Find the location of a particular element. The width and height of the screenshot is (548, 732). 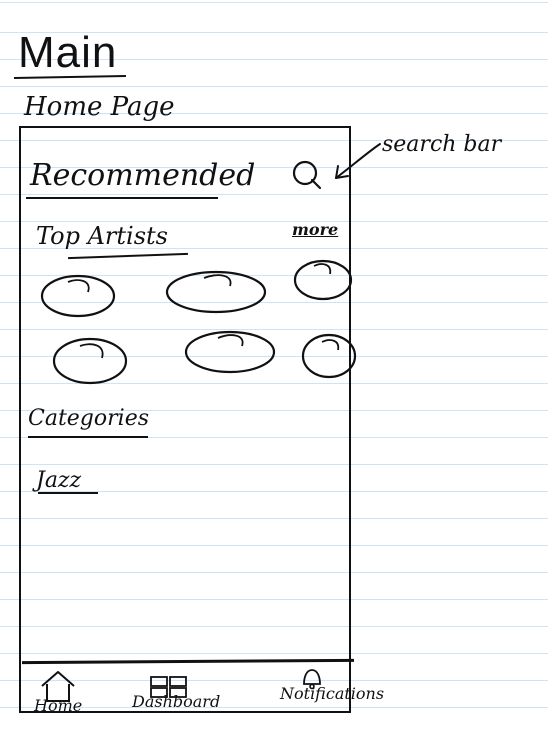

page-title: Main is located at coordinates (68, 52).